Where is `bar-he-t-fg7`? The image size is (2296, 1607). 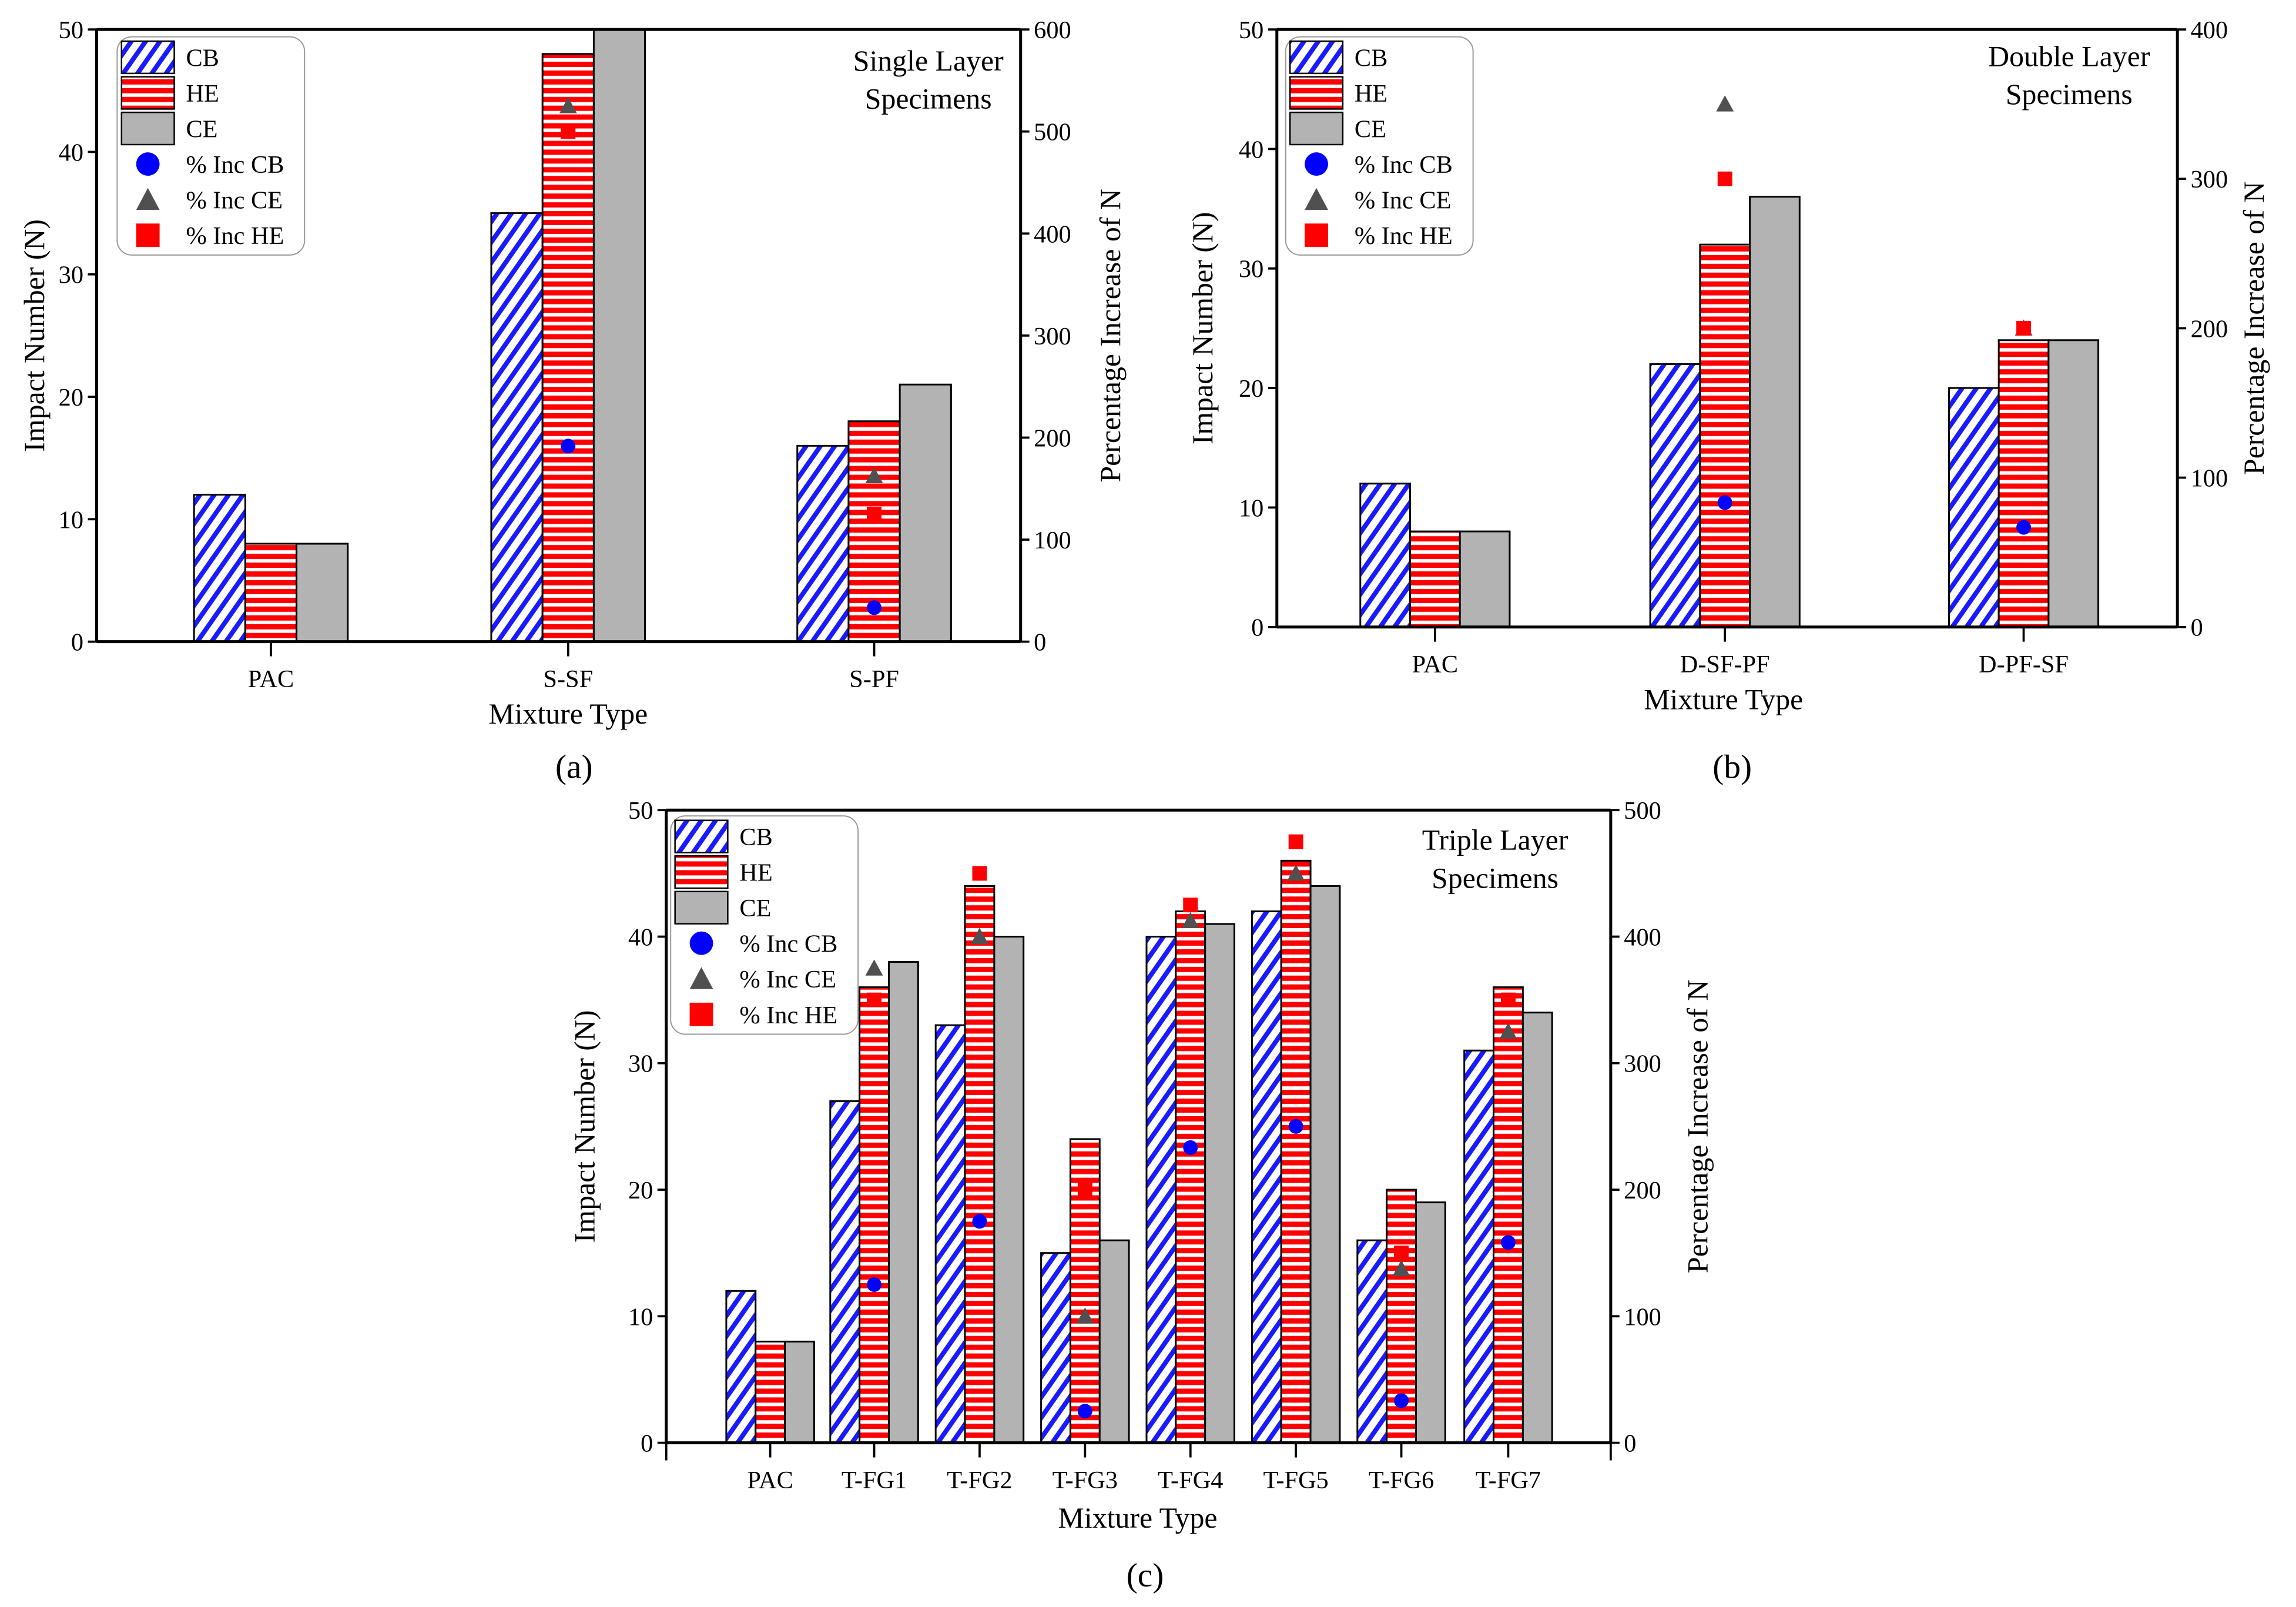 bar-he-t-fg7 is located at coordinates (1508, 1215).